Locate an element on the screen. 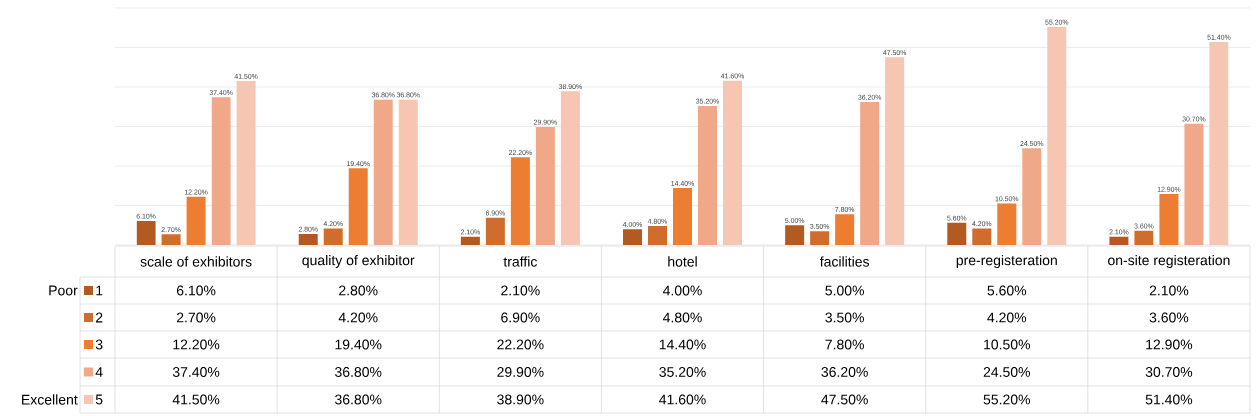  data-label: 29.90% is located at coordinates (520, 372).